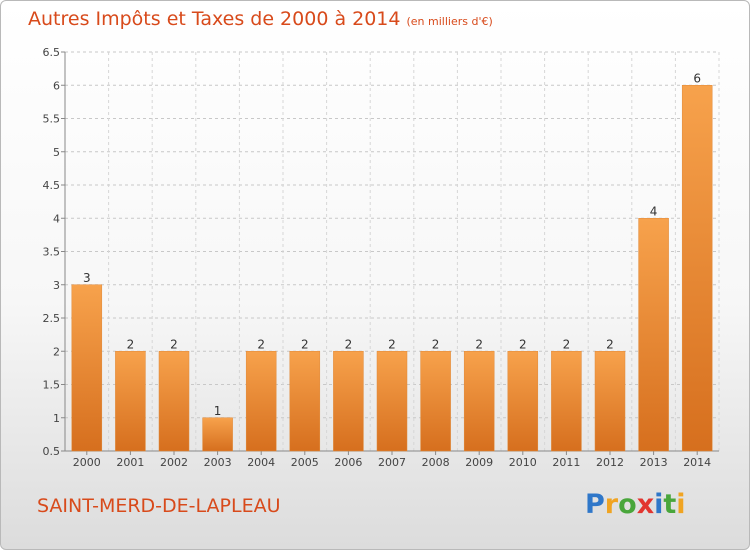  Describe the element at coordinates (654, 211) in the screenshot. I see `data-label: 4` at that location.